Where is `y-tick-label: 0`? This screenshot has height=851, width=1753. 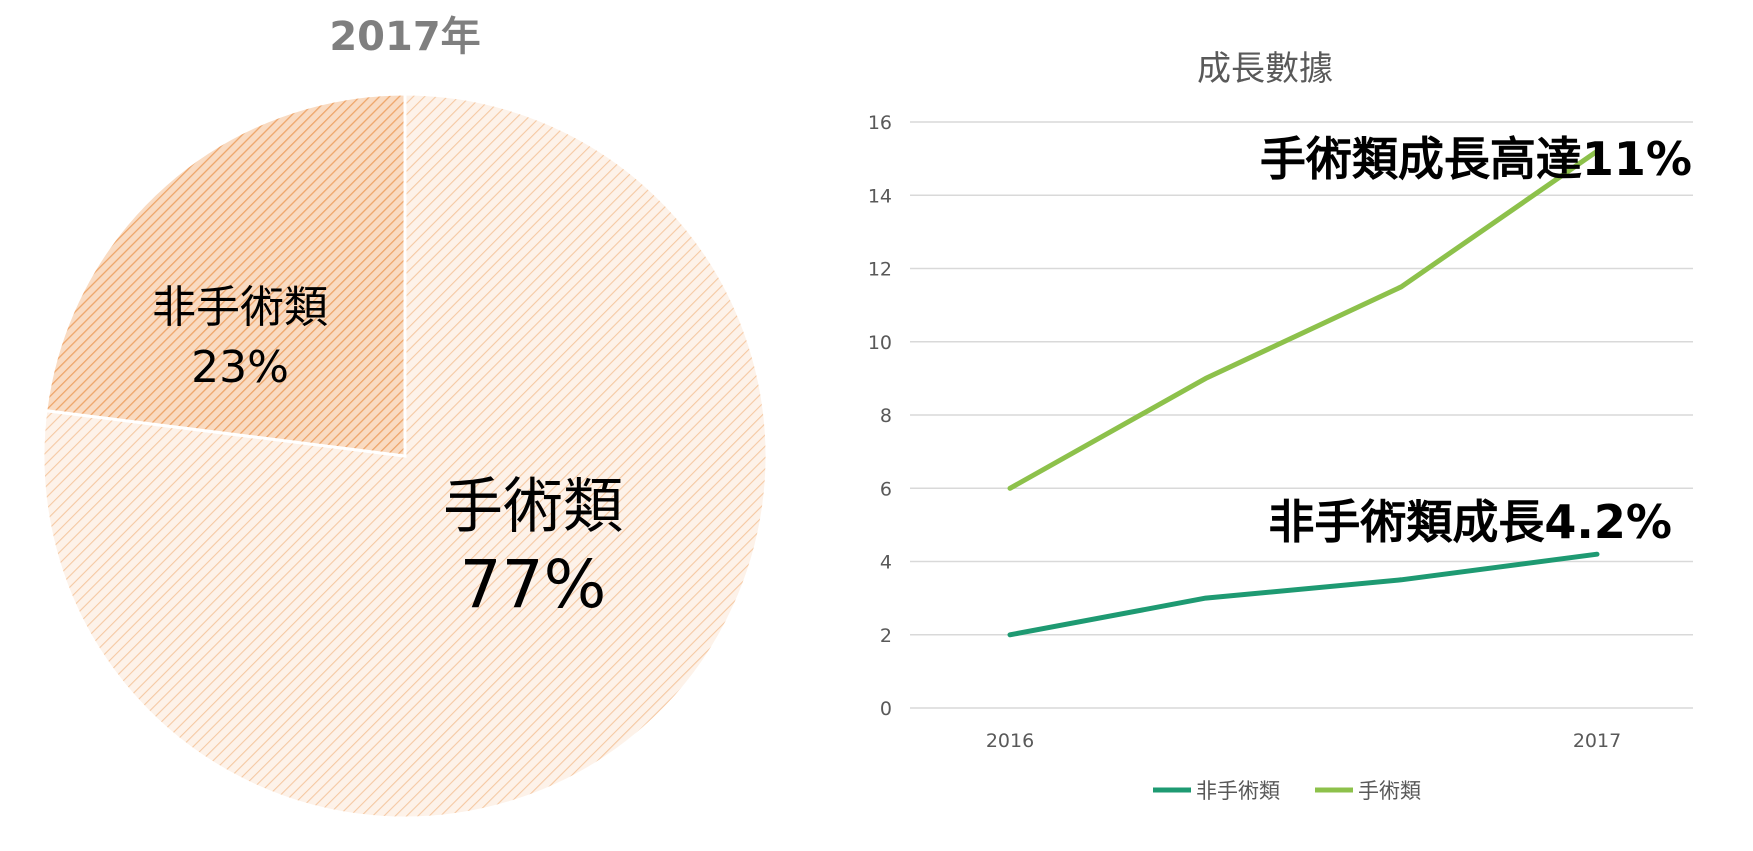 y-tick-label: 0 is located at coordinates (886, 709).